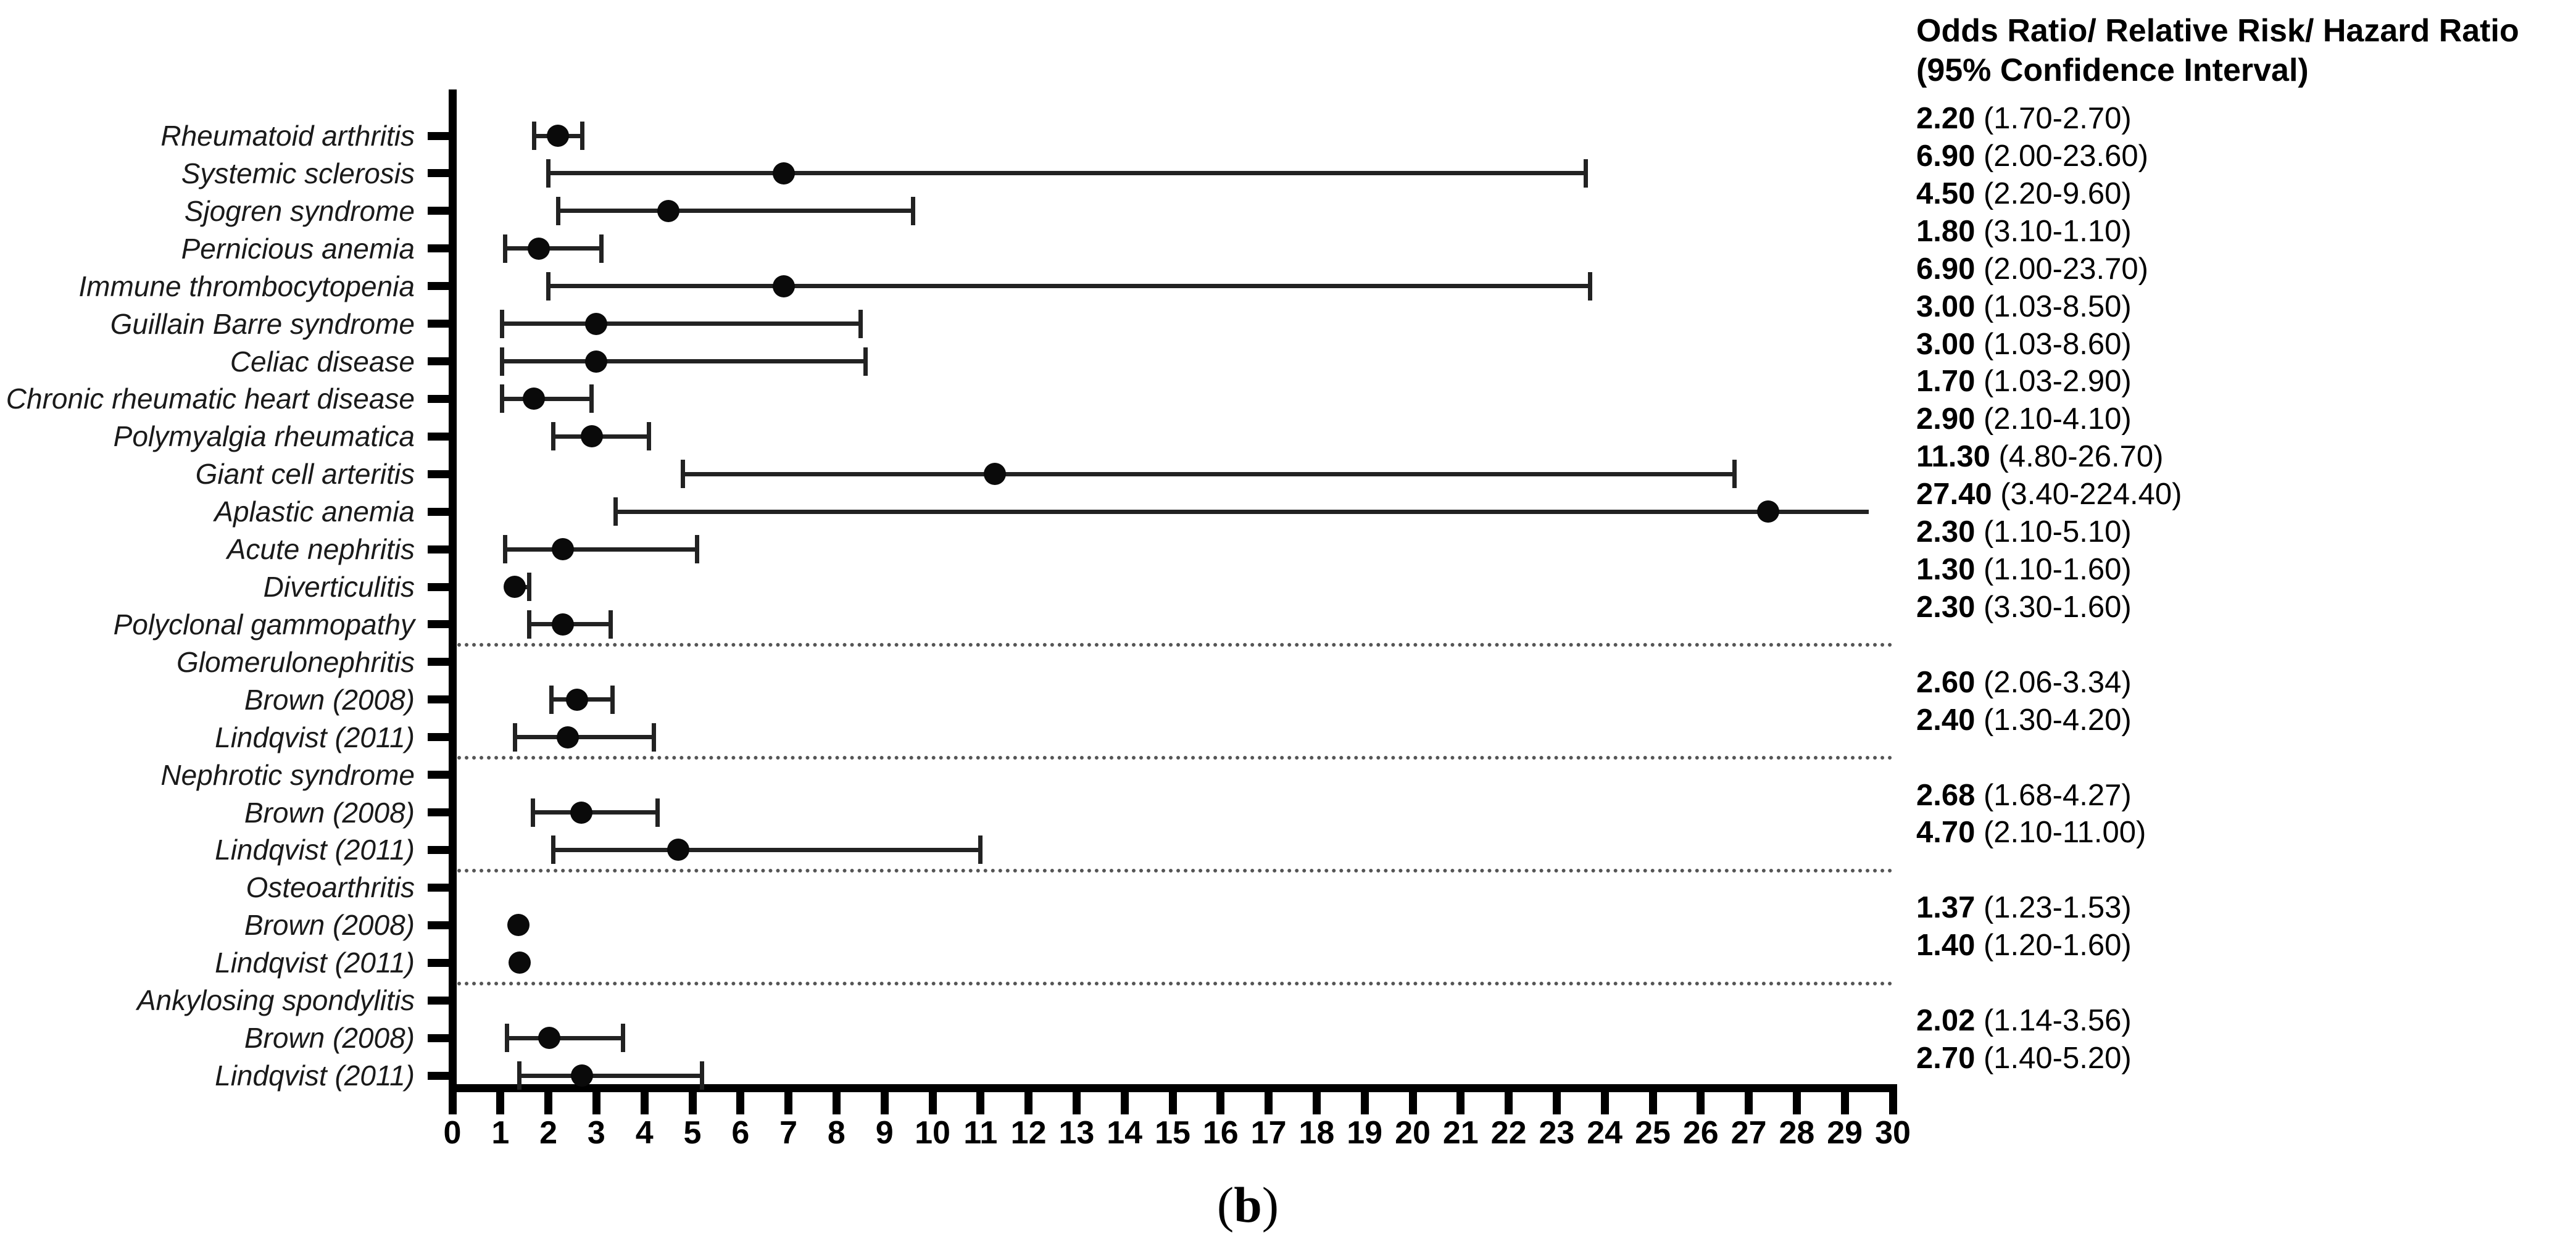  What do you see at coordinates (2053, 908) in the screenshot?
I see `confidence-interval-text: (1.23-1.53)` at bounding box center [2053, 908].